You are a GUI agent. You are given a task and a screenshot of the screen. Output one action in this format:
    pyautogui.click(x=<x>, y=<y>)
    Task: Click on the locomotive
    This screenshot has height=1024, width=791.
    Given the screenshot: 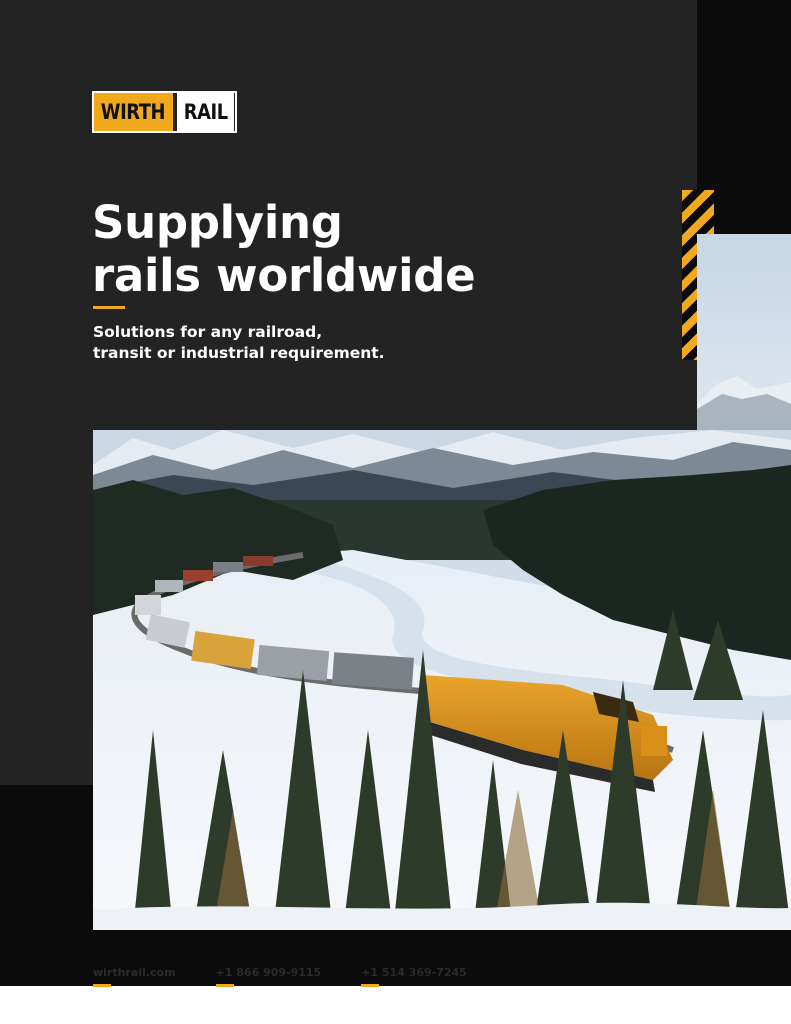 What is the action you would take?
    pyautogui.click(x=547, y=733)
    